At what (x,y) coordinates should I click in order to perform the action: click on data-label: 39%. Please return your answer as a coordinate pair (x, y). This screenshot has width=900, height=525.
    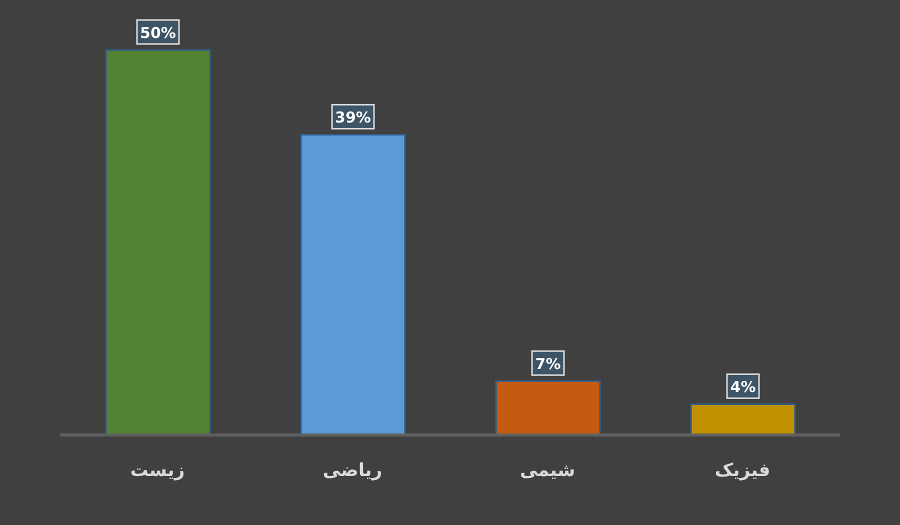
    Looking at the image, I should click on (353, 117).